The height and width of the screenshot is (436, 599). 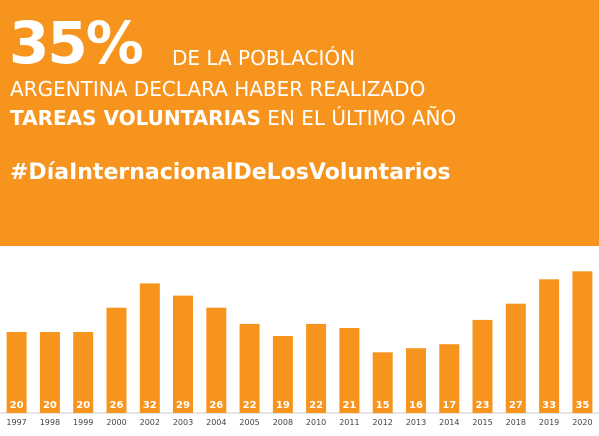 What do you see at coordinates (515, 358) in the screenshot?
I see `bar-2018` at bounding box center [515, 358].